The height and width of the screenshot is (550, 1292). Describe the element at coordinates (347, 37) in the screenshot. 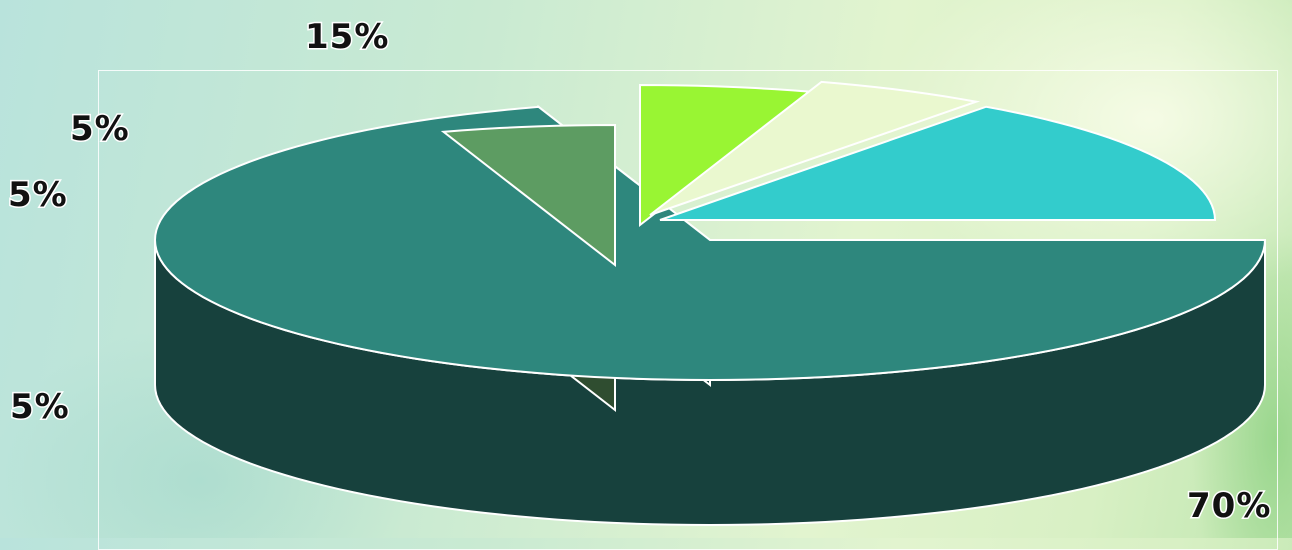

I see `slice-label-15: 15%` at that location.